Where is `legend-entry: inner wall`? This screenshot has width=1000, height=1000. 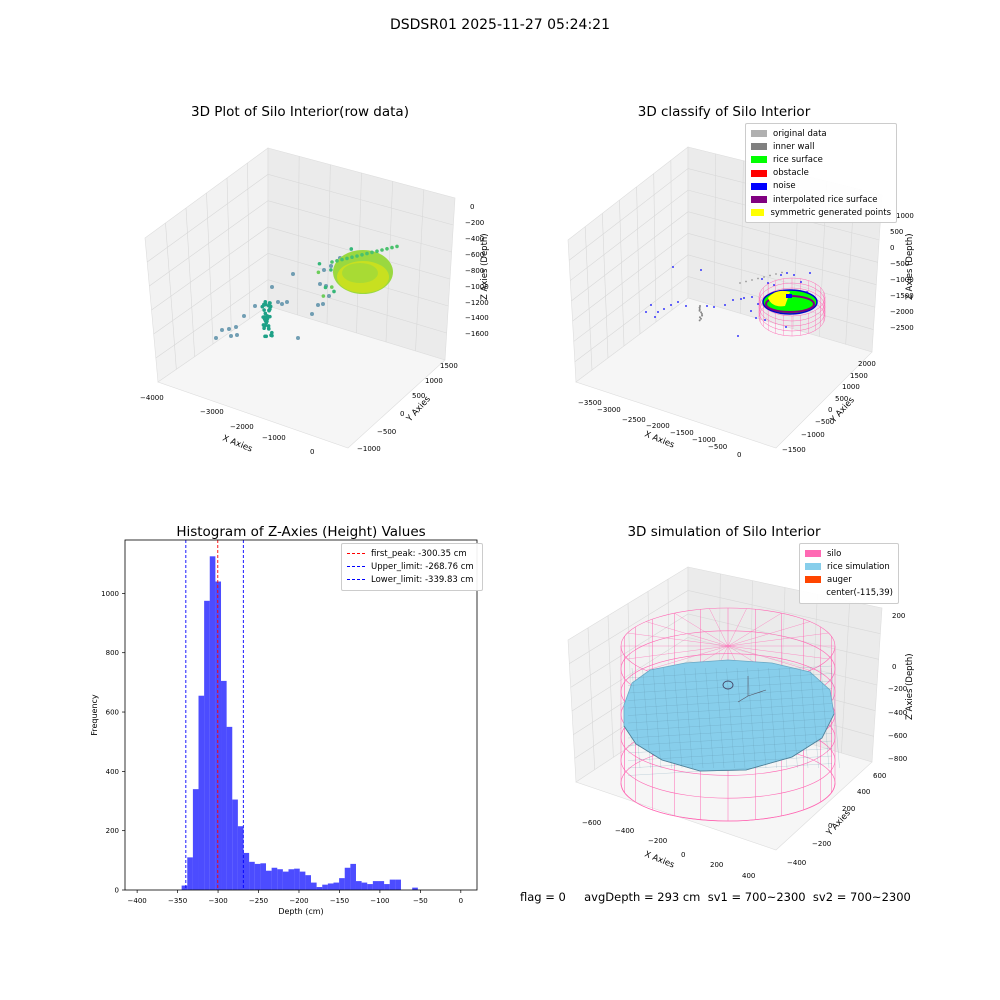 legend-entry: inner wall is located at coordinates (821, 146).